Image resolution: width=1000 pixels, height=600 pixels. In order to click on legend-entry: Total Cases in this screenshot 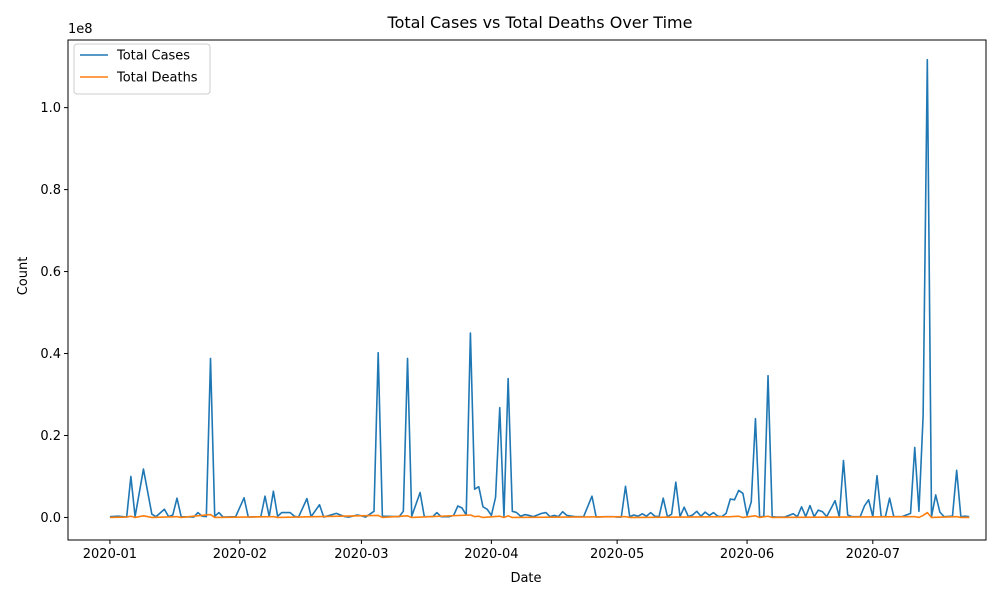, I will do `click(153, 56)`.